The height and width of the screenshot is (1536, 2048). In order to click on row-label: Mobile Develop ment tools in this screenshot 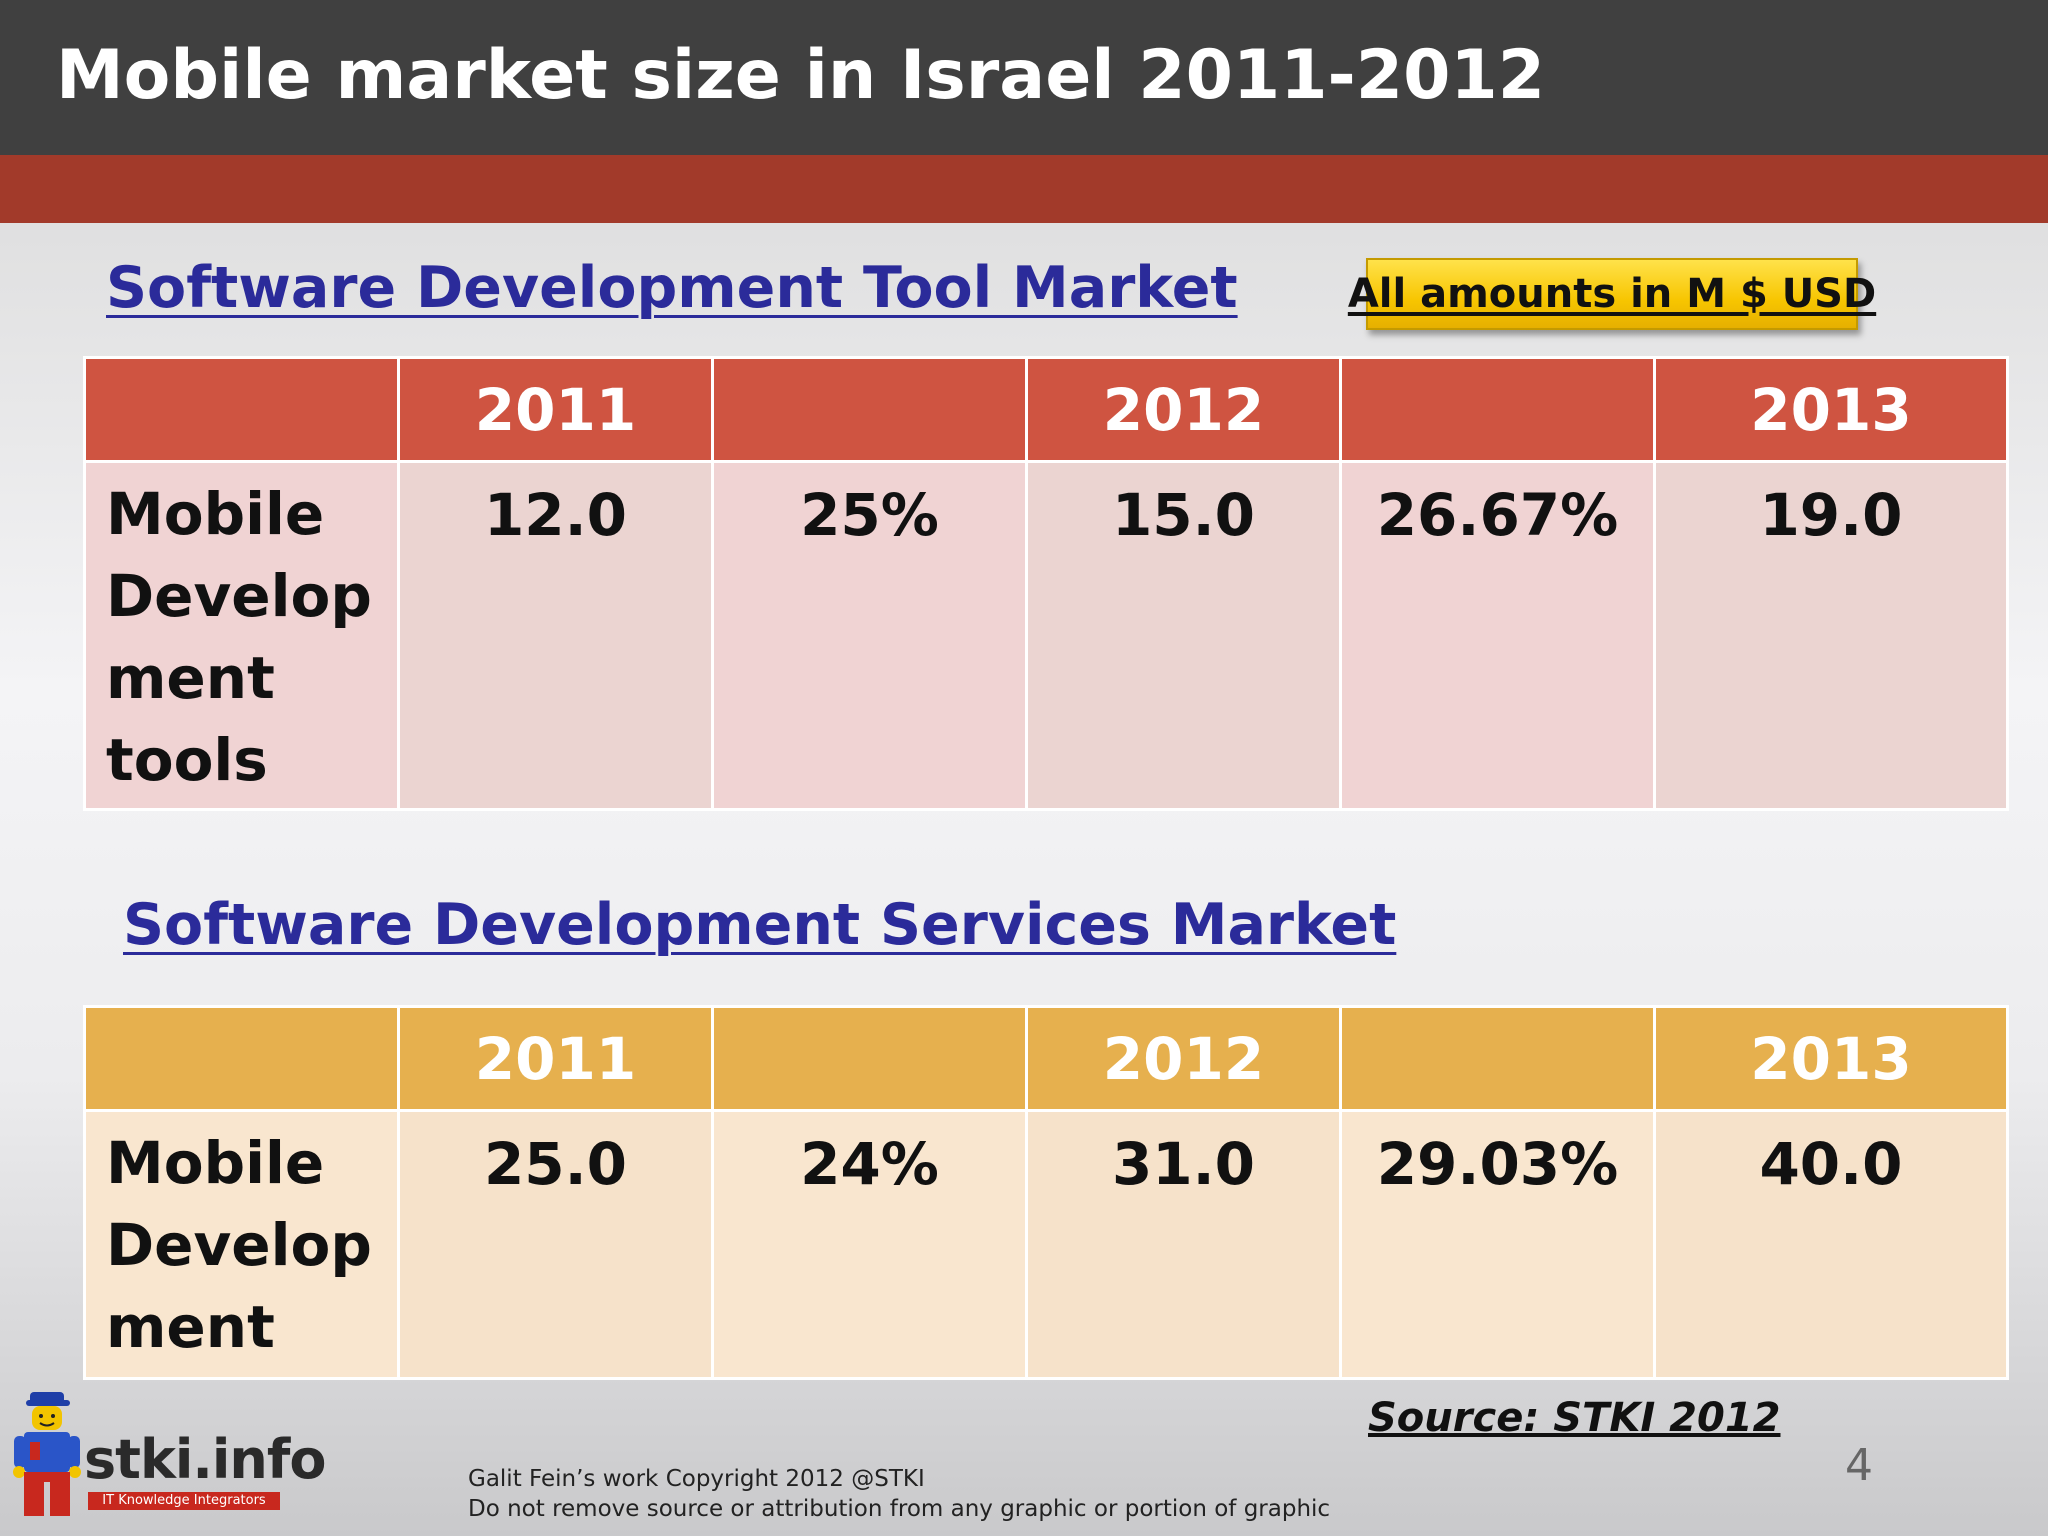, I will do `click(241, 635)`.